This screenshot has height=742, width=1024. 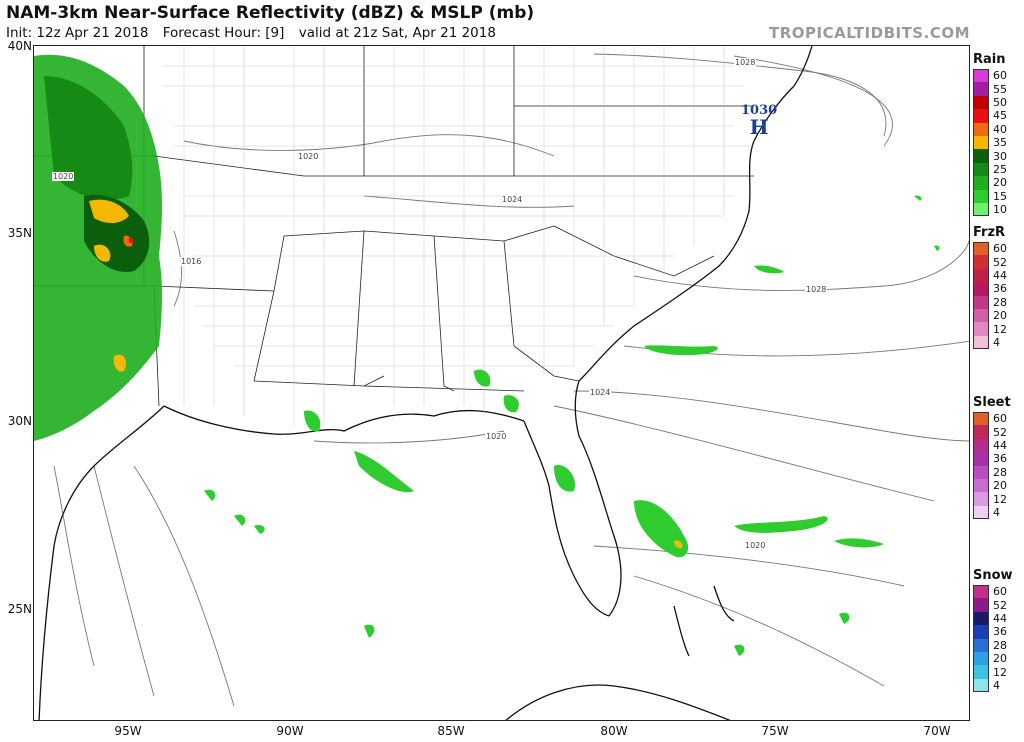 I want to click on isobar-label: 1028, so click(x=745, y=62).